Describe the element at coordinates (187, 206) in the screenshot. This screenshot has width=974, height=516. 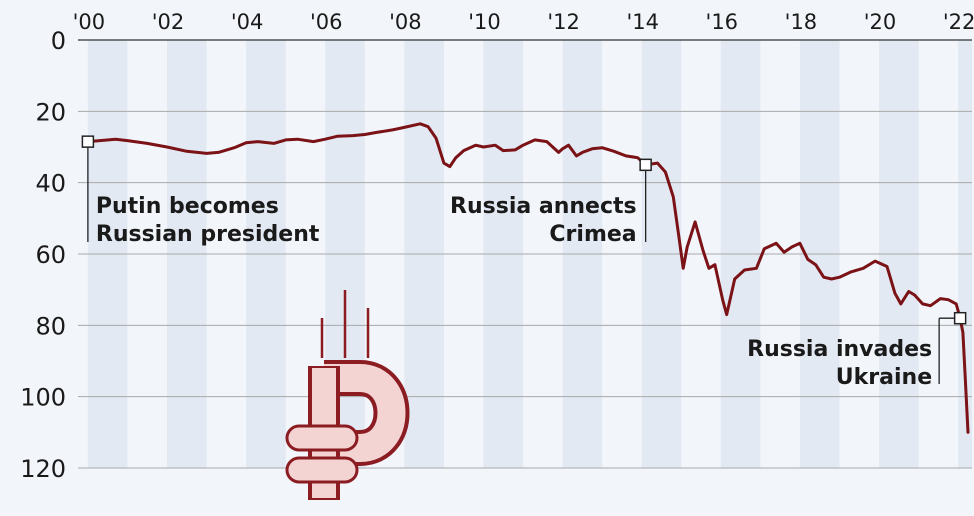
I see `annotation-text: Putin becomes` at that location.